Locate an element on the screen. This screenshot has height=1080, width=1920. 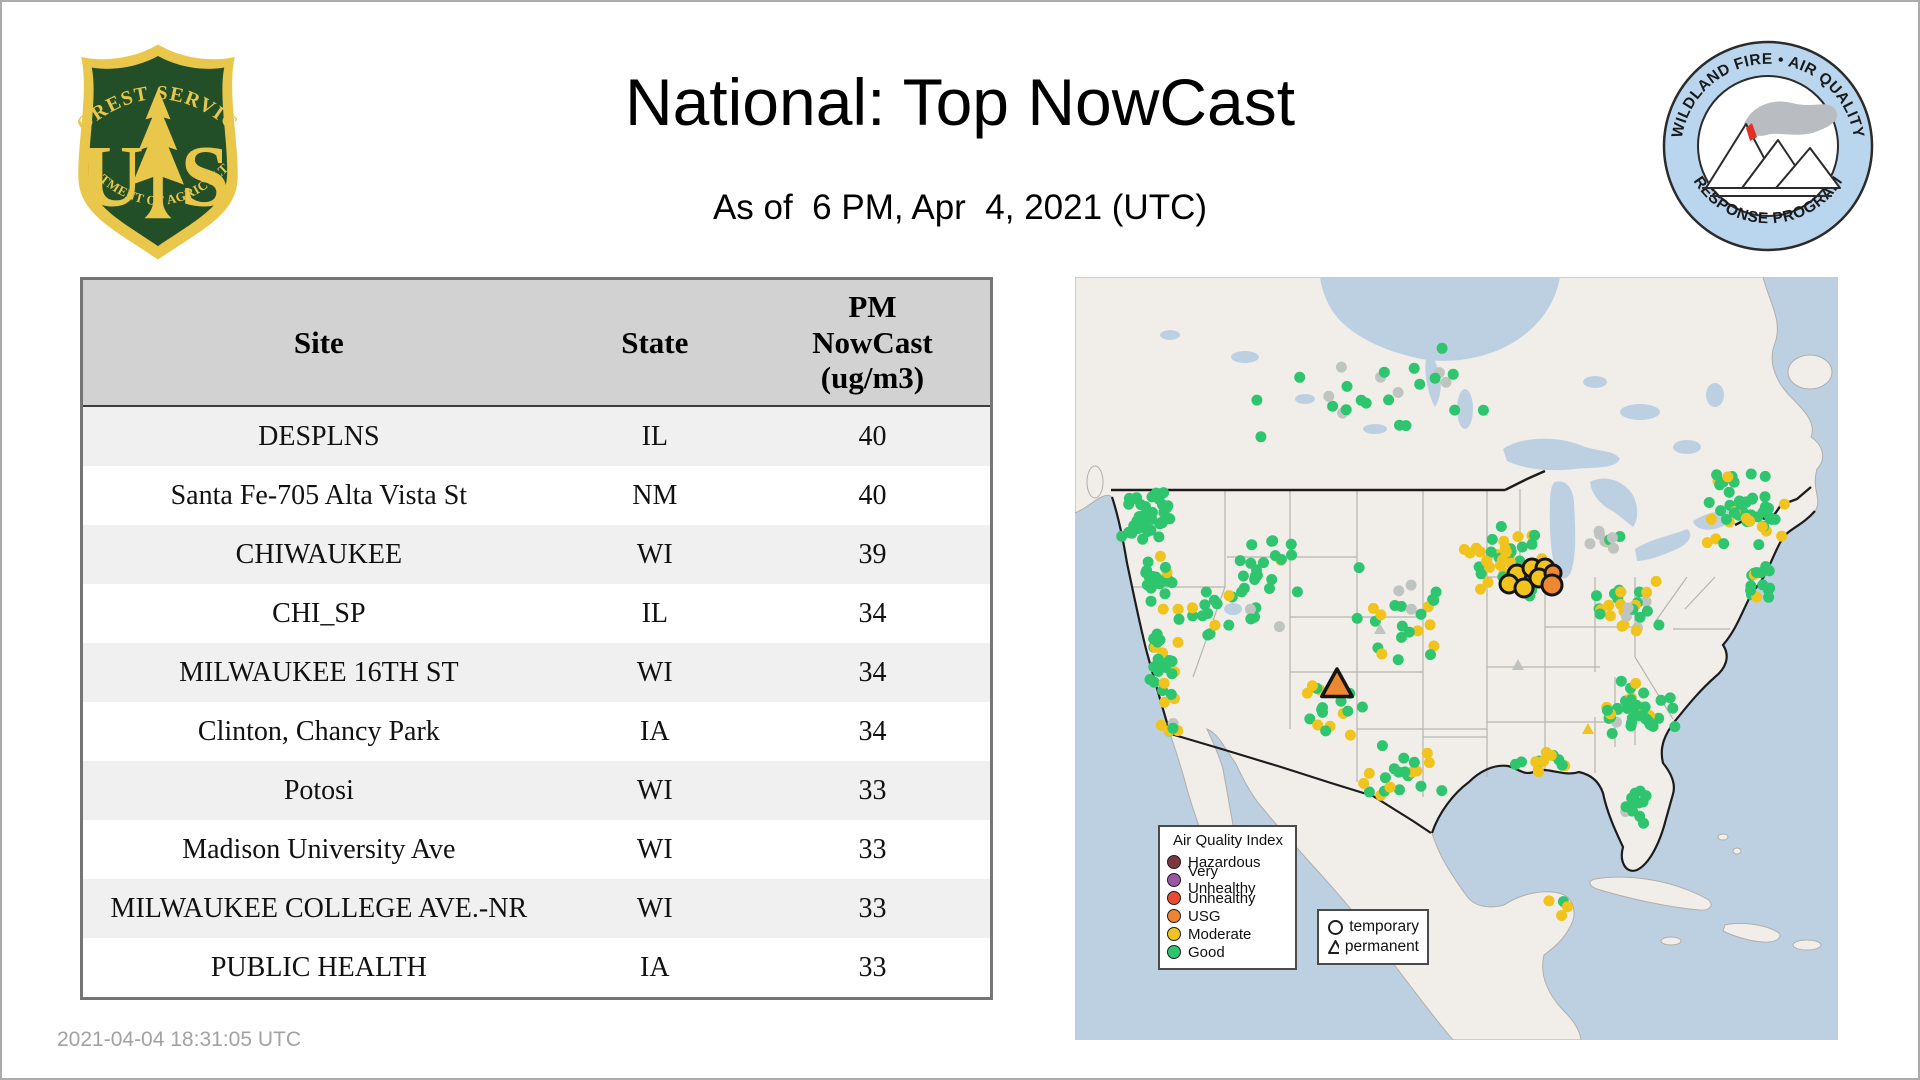
aqi-item-label: Unhealthy is located at coordinates (1222, 898).